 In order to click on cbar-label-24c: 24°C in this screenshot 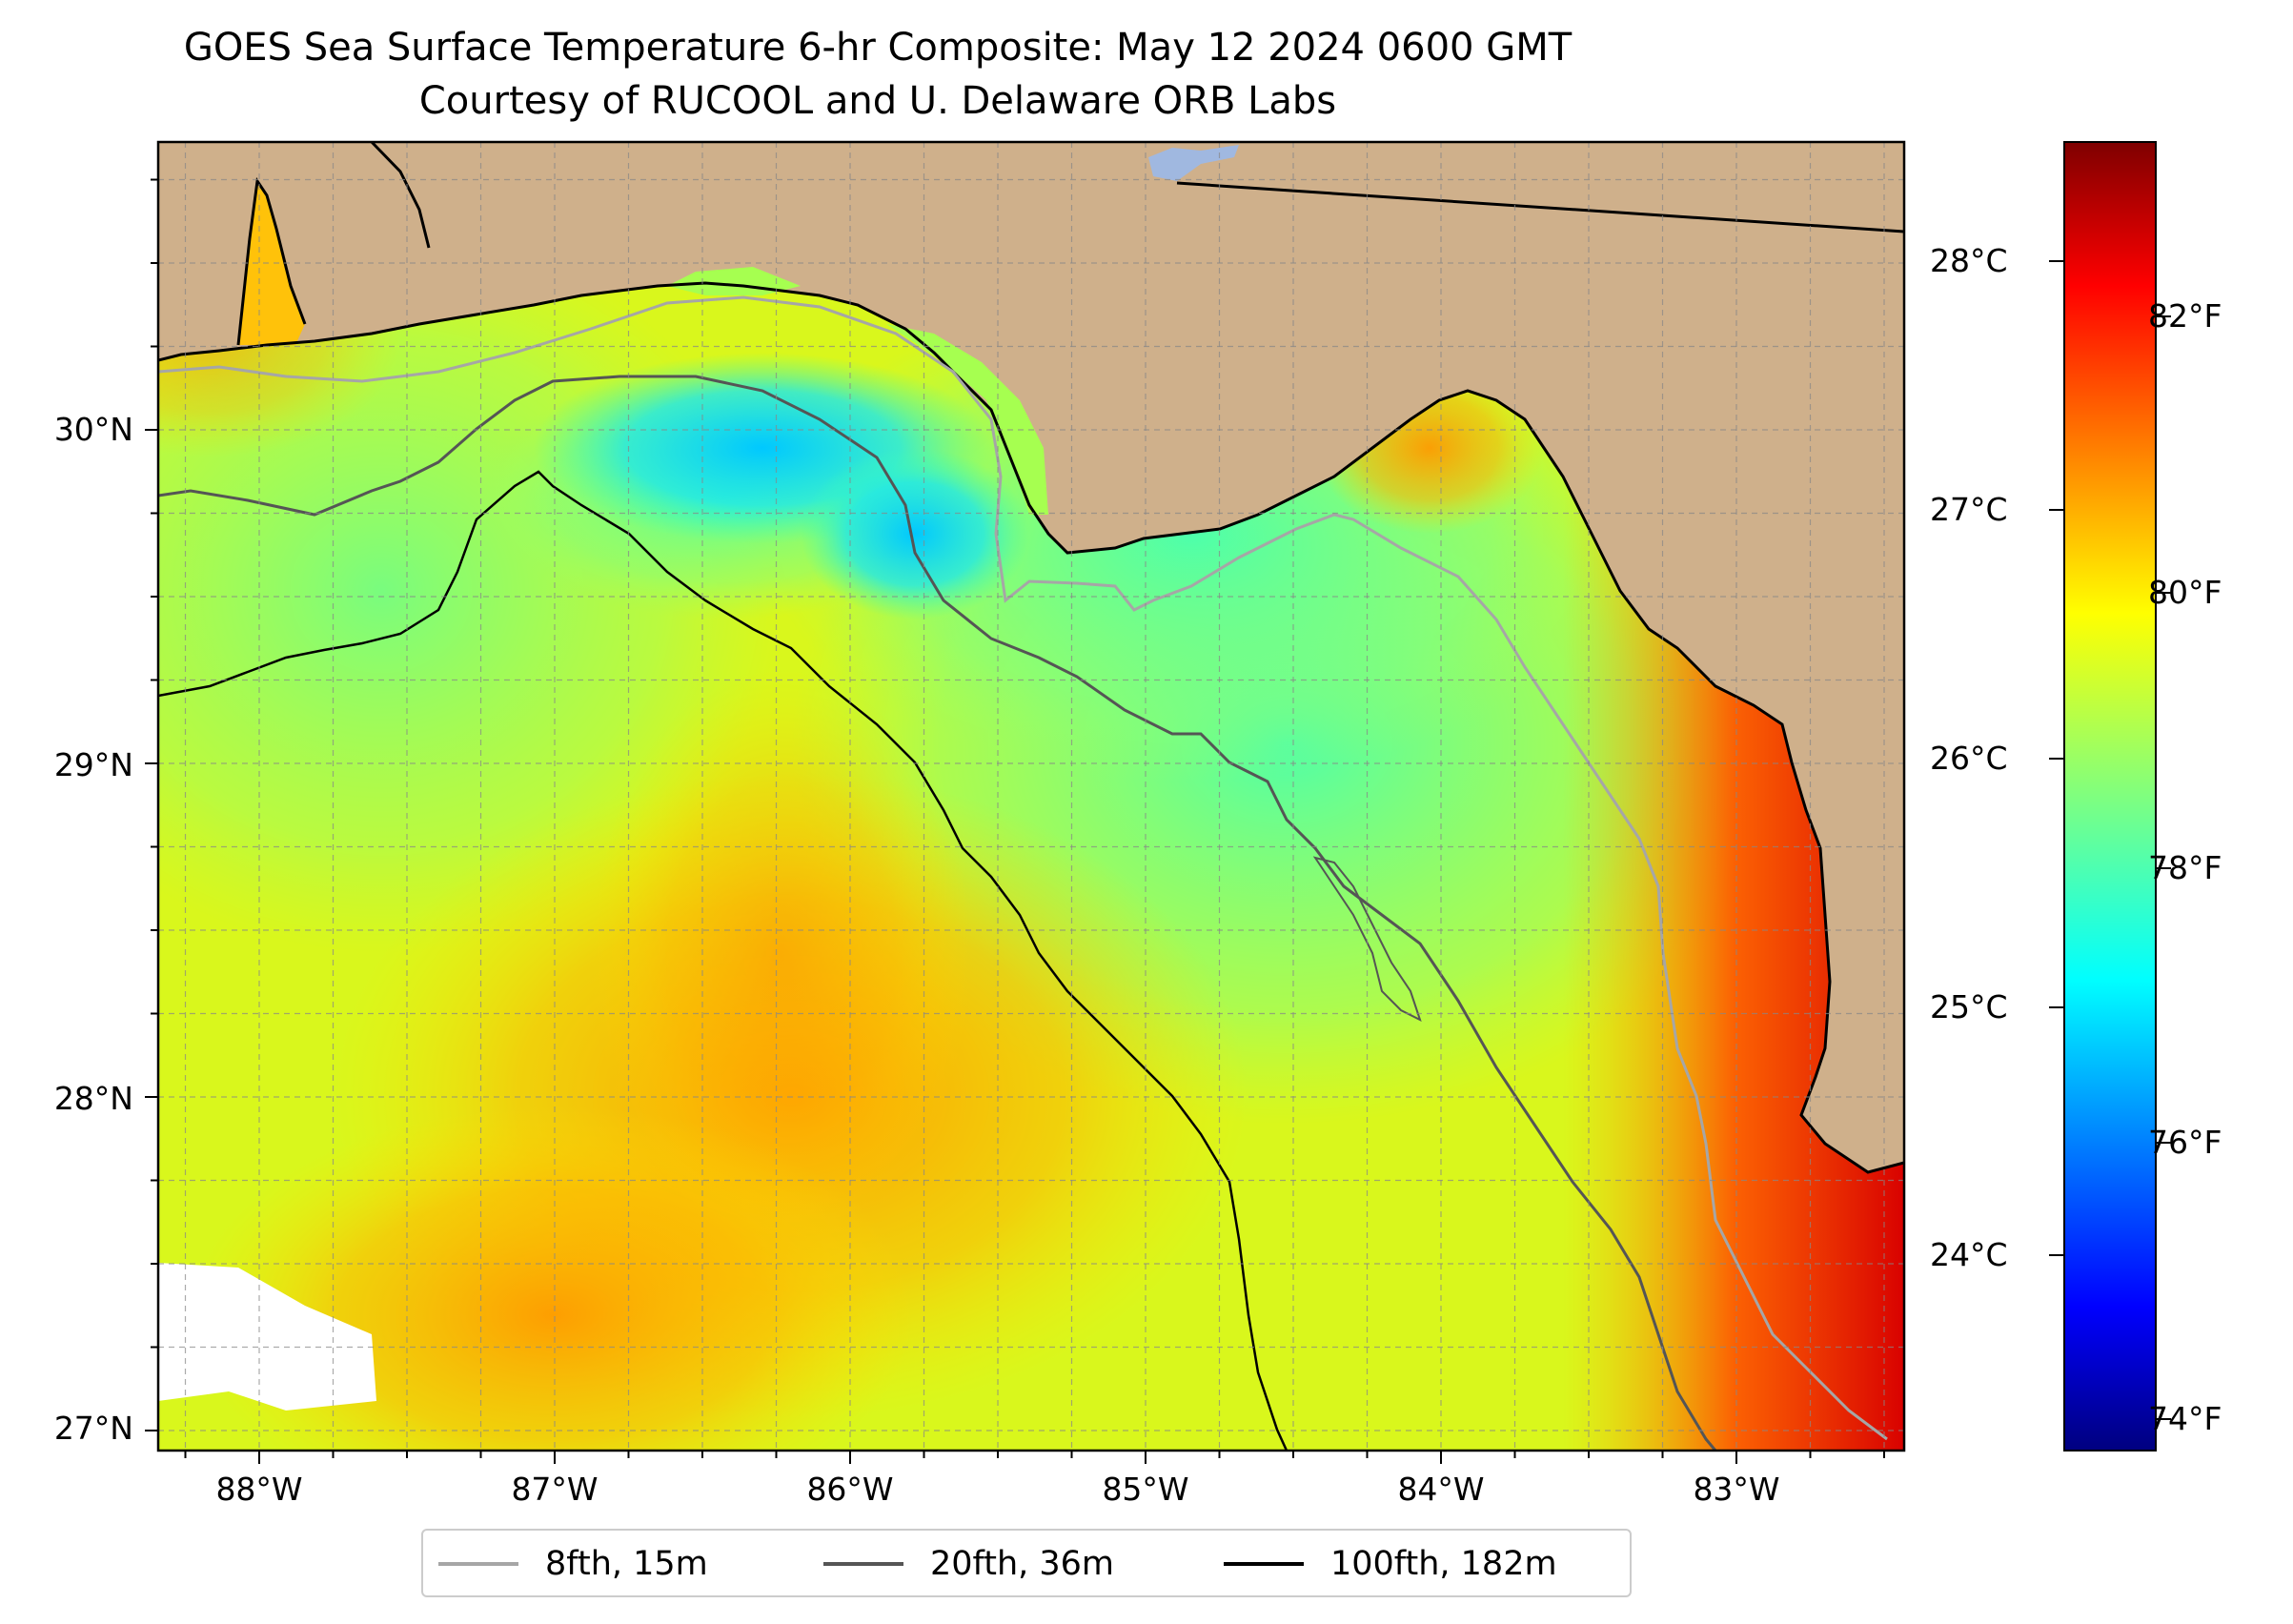, I will do `click(1969, 1254)`.